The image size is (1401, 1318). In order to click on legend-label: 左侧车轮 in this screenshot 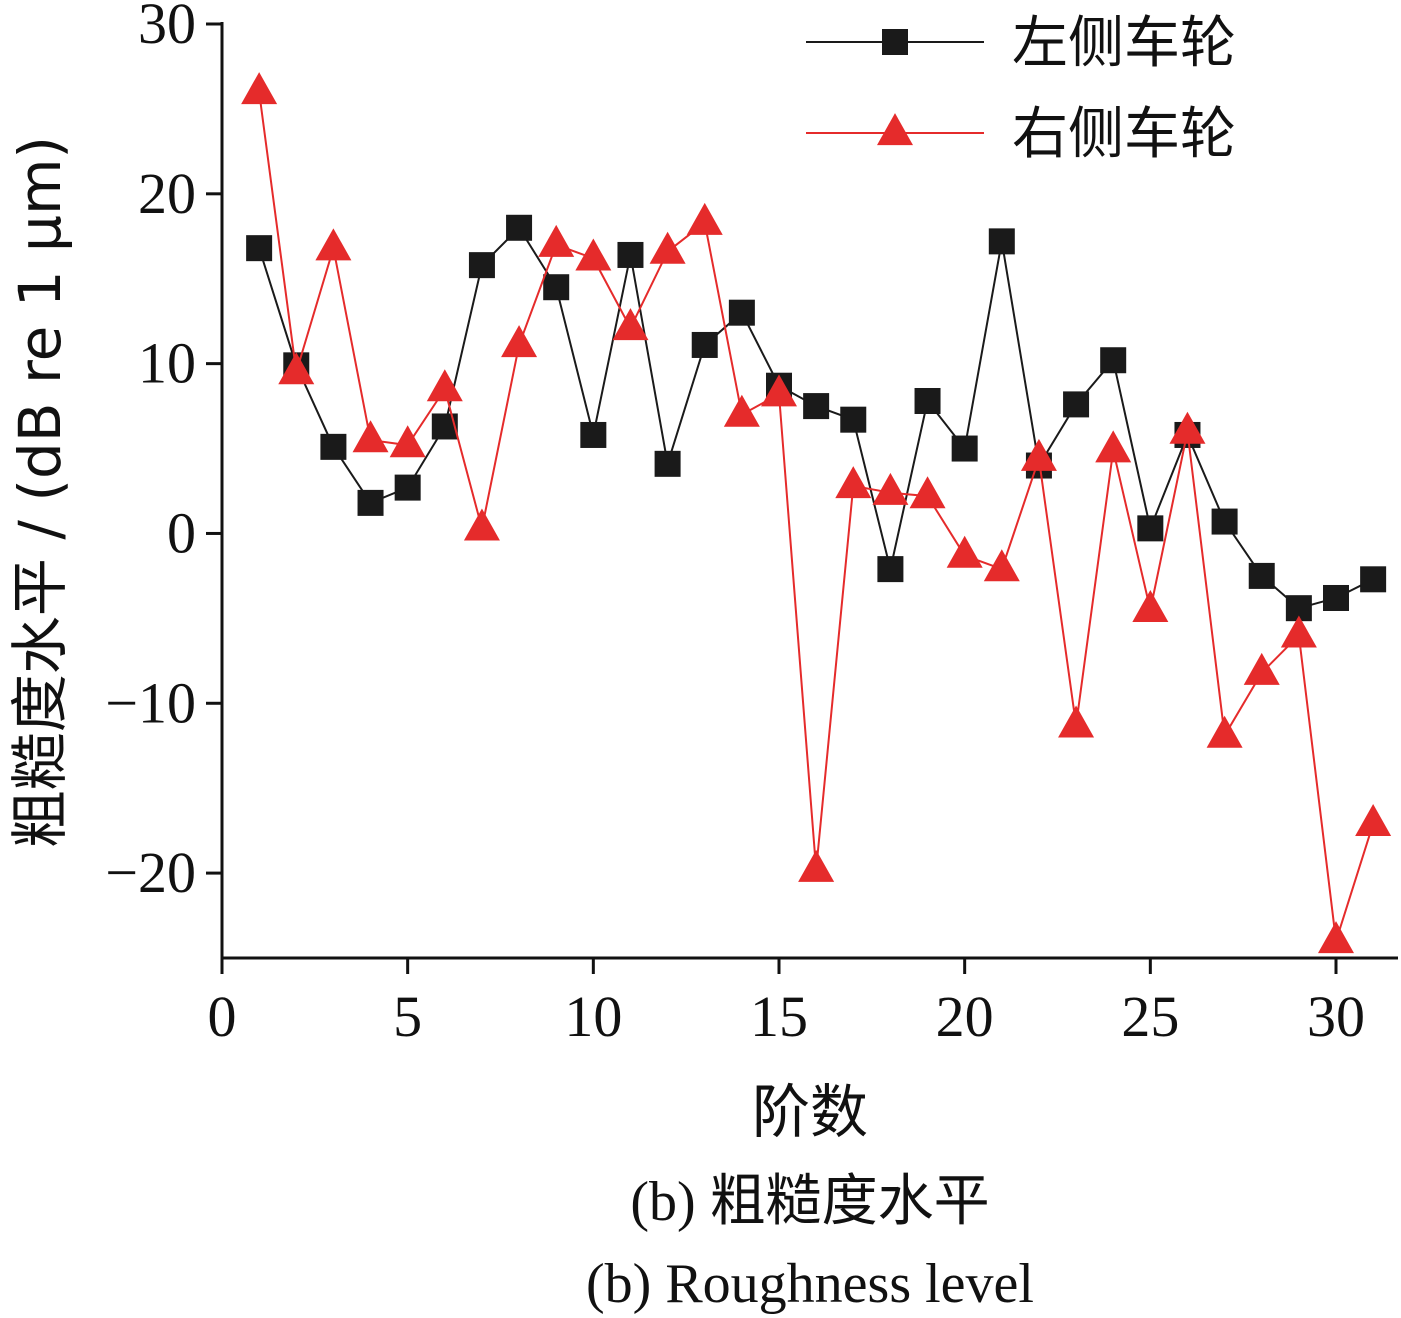, I will do `click(1124, 43)`.